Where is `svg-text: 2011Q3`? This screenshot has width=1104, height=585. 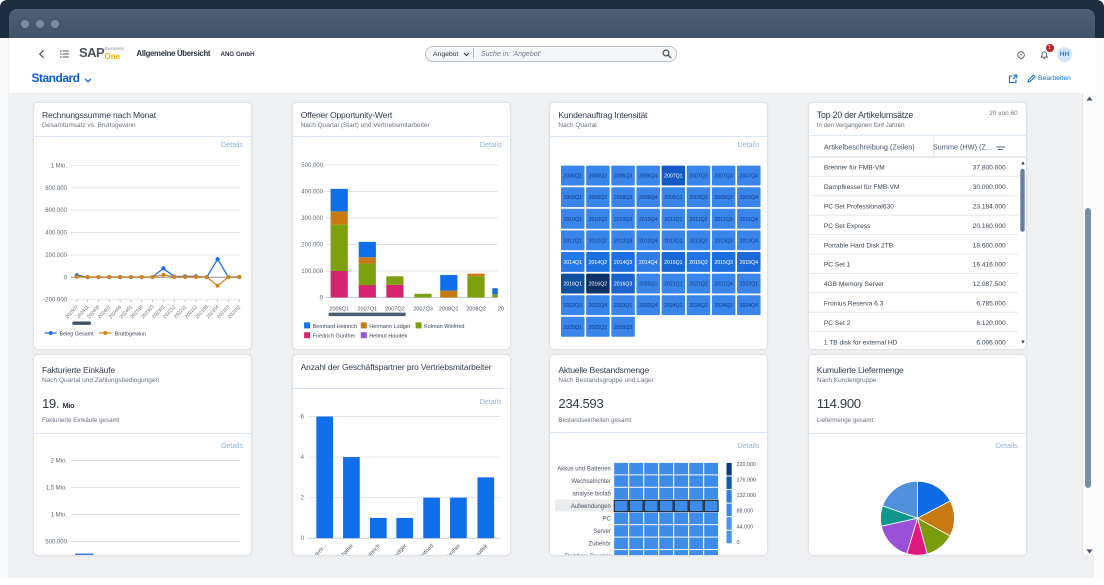 svg-text: 2011Q3 is located at coordinates (724, 220).